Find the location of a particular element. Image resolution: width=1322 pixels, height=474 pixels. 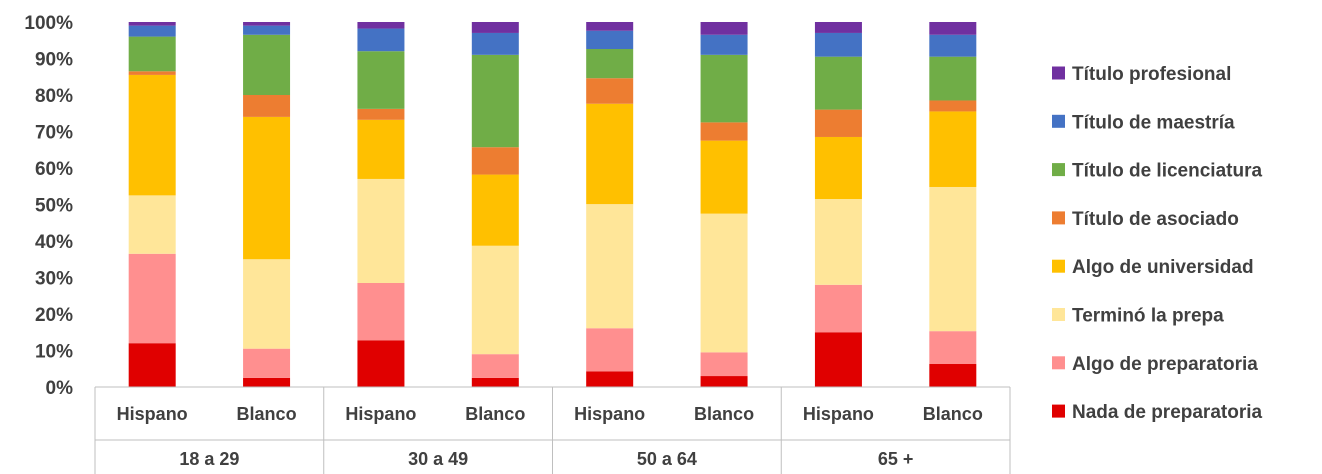

x-group-label: 30 a 49 is located at coordinates (438, 459).